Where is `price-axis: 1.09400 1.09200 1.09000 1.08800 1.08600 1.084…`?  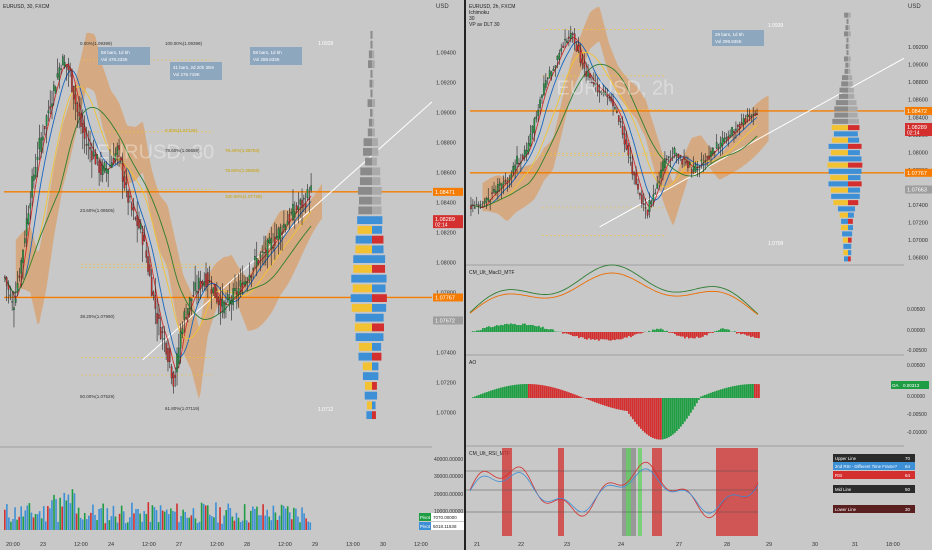 price-axis: 1.09400 1.09200 1.09000 1.08800 1.08600 1.084… is located at coordinates (448, 210).